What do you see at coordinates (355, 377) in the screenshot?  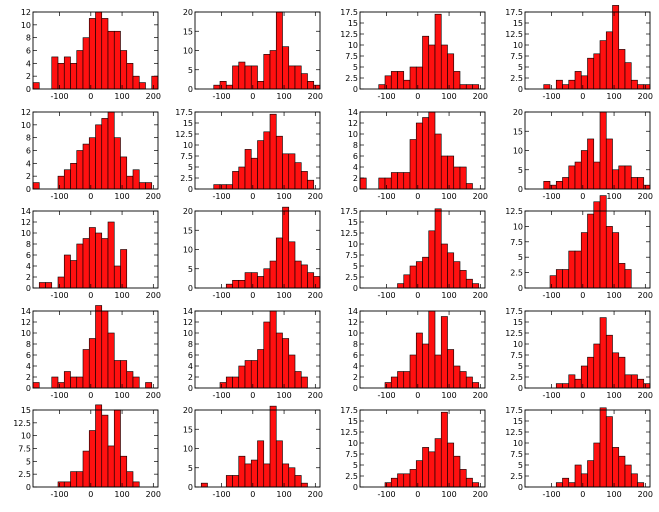 I see `y-tick-label: 2` at bounding box center [355, 377].